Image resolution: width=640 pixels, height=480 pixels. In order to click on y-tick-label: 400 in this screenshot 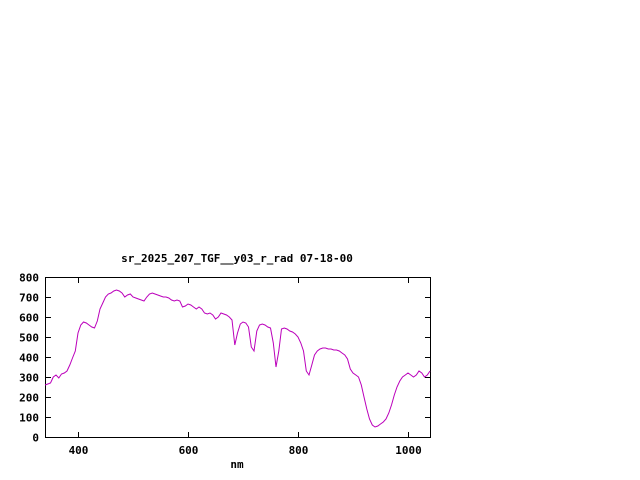, I will do `click(29, 358)`.